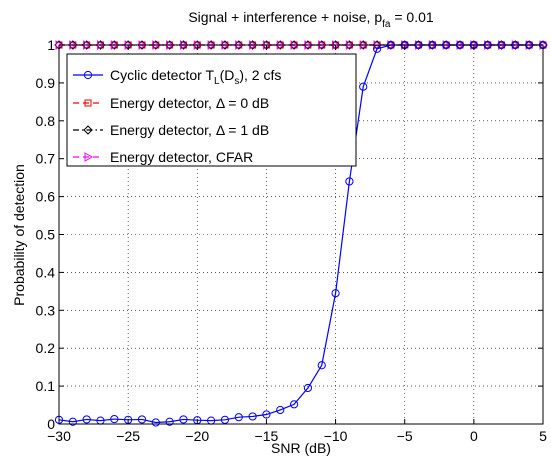 This screenshot has width=551, height=463. I want to click on legend-box, so click(211, 110).